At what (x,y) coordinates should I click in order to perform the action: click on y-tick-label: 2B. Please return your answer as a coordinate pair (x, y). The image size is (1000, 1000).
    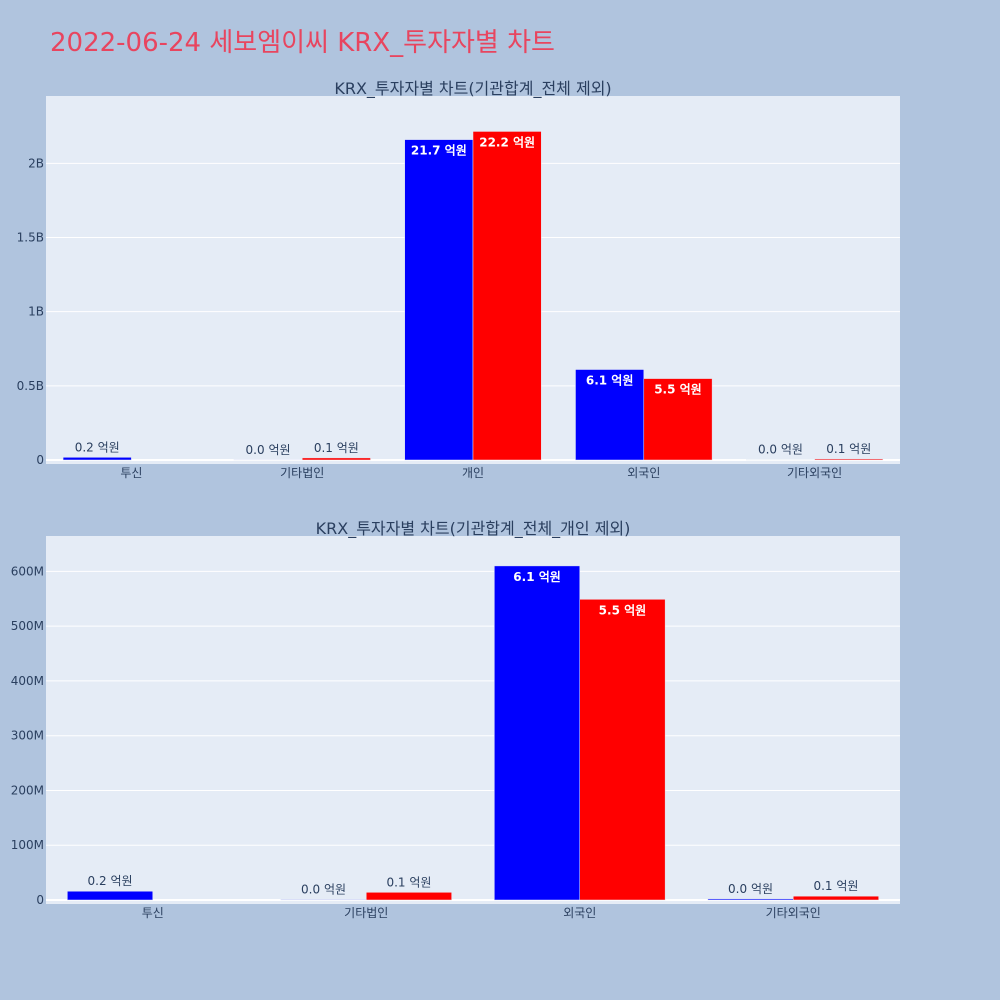
    Looking at the image, I should click on (36, 163).